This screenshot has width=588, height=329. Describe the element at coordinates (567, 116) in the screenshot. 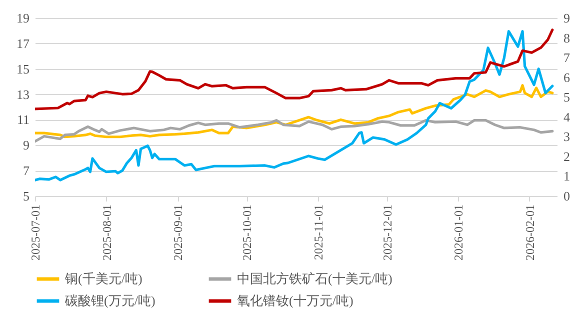

I see `y2-tick-label: 4` at that location.